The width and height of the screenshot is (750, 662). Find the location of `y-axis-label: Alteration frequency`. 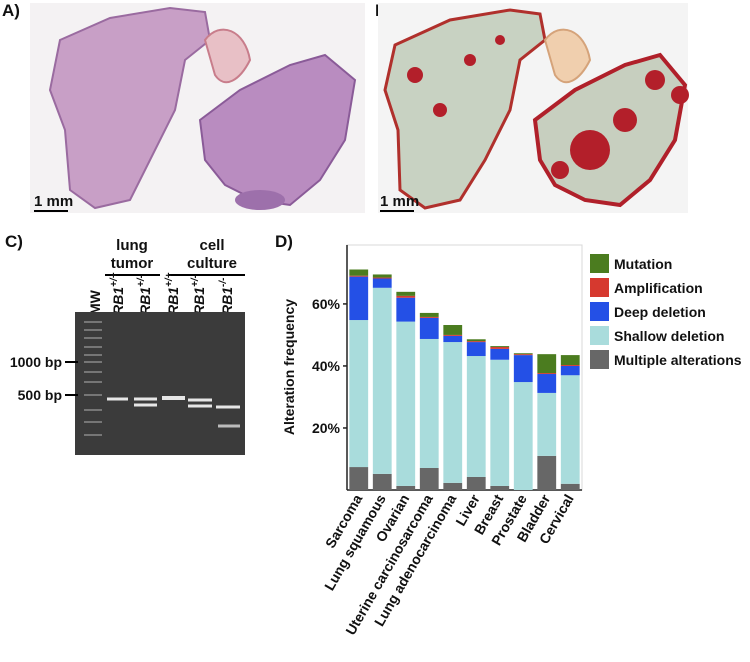

y-axis-label: Alteration frequency is located at coordinates (289, 367).